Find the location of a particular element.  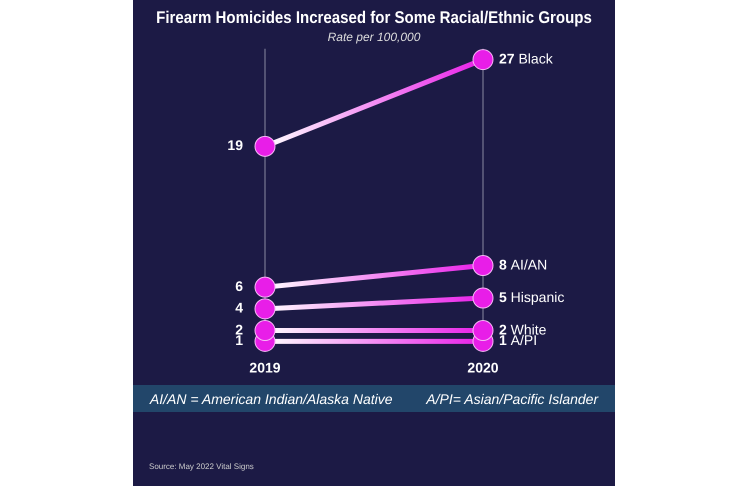

data-label: 19 is located at coordinates (235, 145).